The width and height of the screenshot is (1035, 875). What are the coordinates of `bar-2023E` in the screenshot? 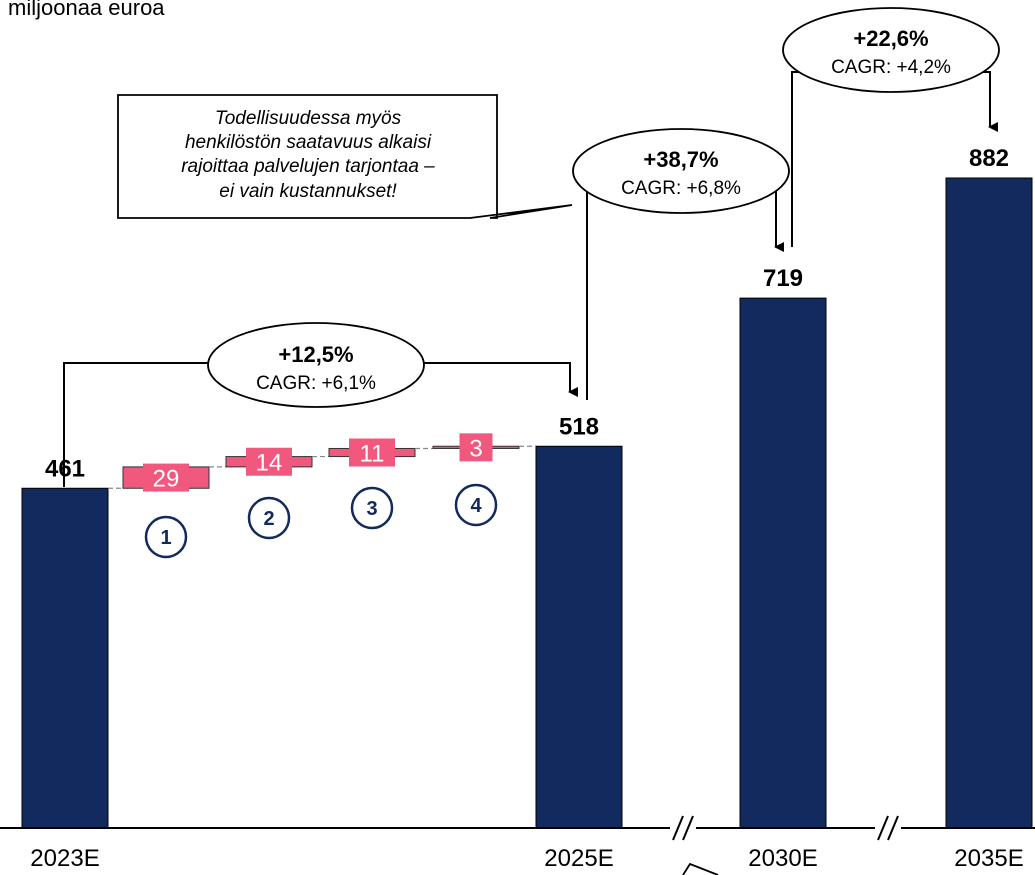 It's located at (65, 658).